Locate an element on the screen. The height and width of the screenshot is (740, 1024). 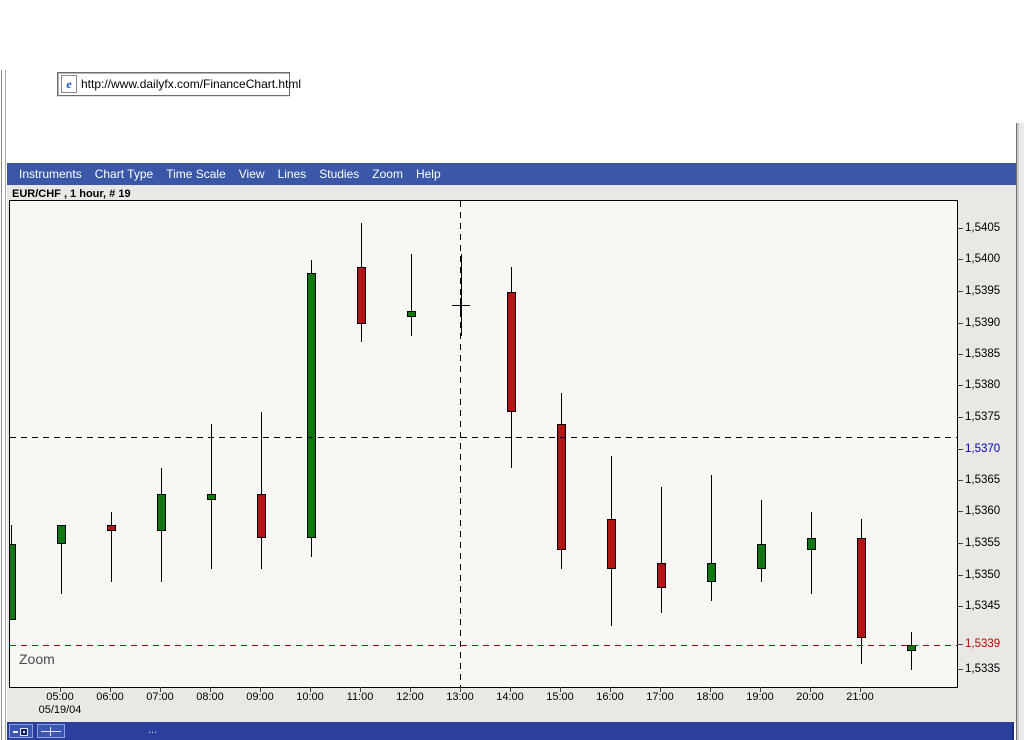
price-label-1,5405: 1,5405 is located at coordinates (983, 228).